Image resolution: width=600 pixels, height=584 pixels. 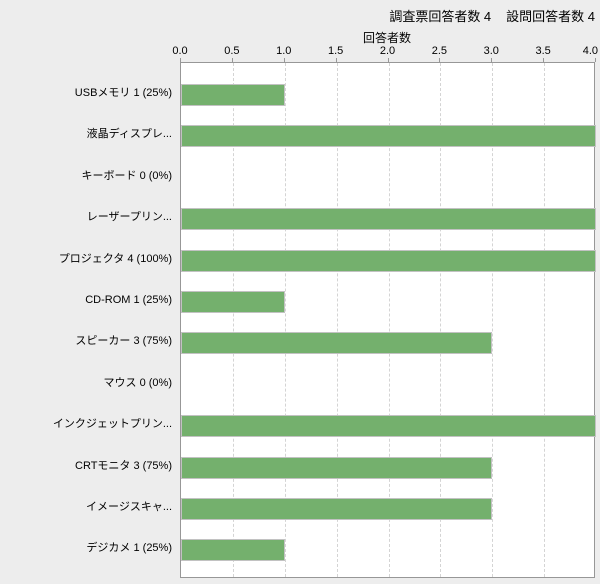 What do you see at coordinates (440, 16) in the screenshot?
I see `survey-respondents-count: 調査票回答者数 4` at bounding box center [440, 16].